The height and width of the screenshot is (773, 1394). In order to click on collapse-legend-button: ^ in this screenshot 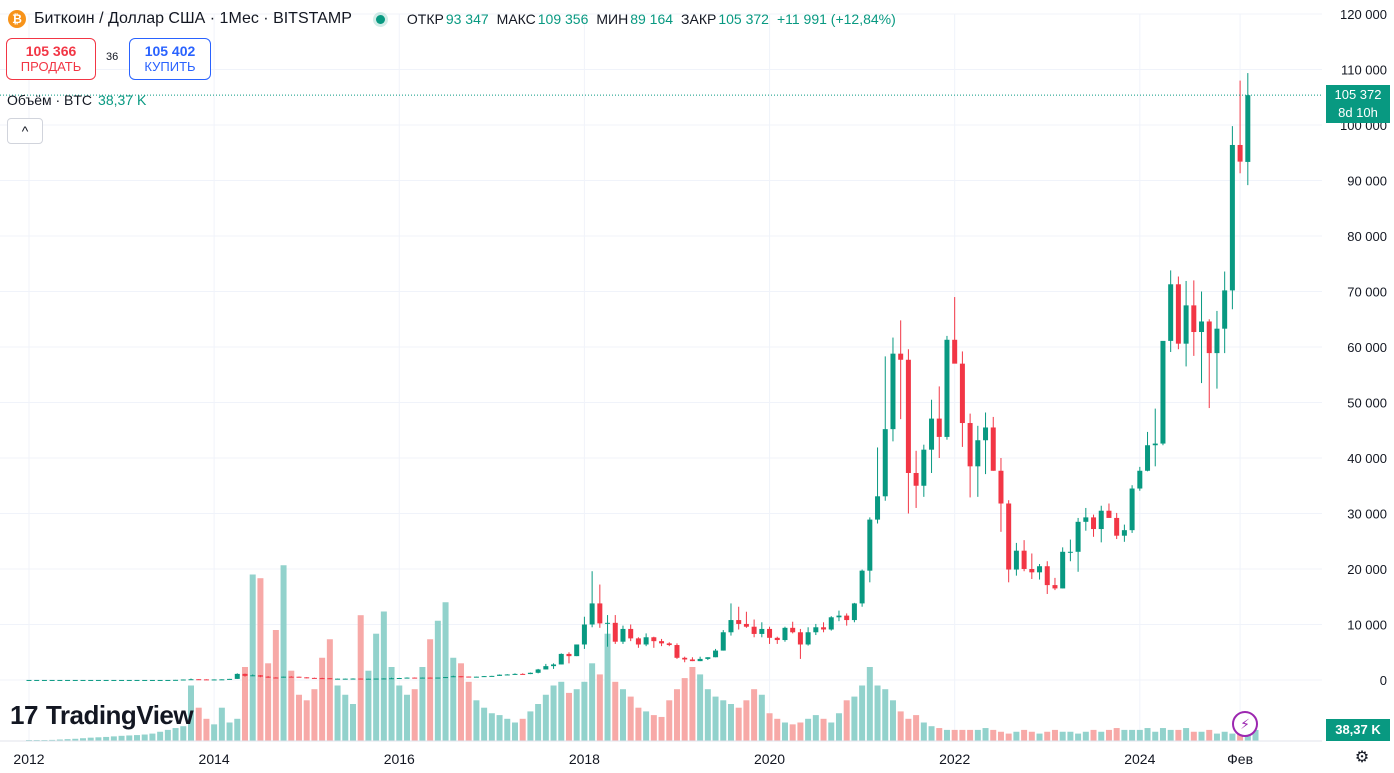, I will do `click(25, 131)`.